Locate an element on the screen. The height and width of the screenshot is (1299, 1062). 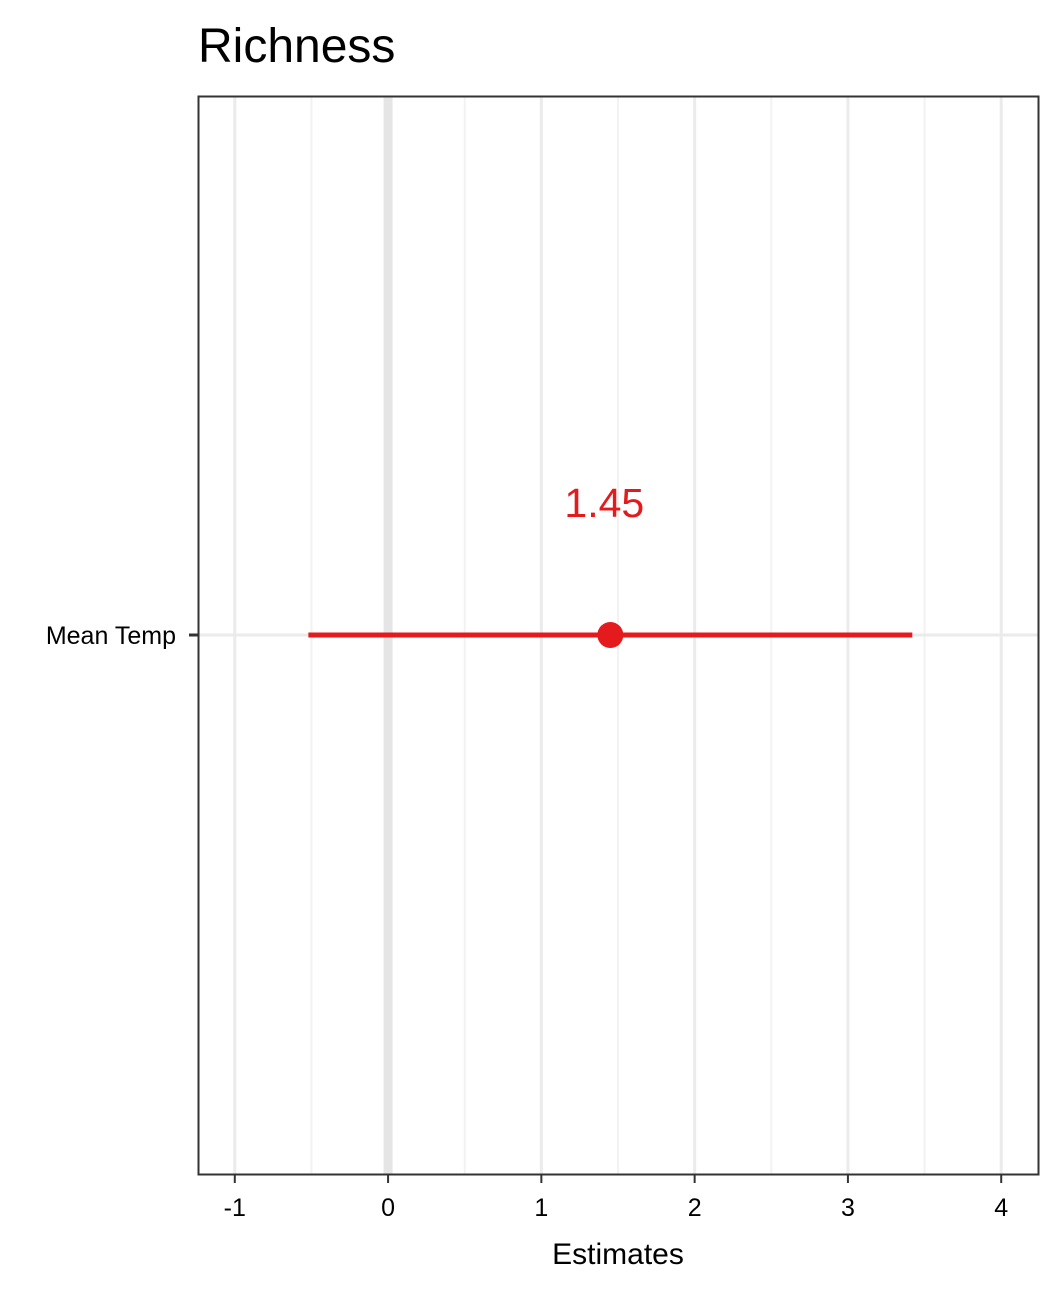
x-tick-label: 0 is located at coordinates (388, 1208).